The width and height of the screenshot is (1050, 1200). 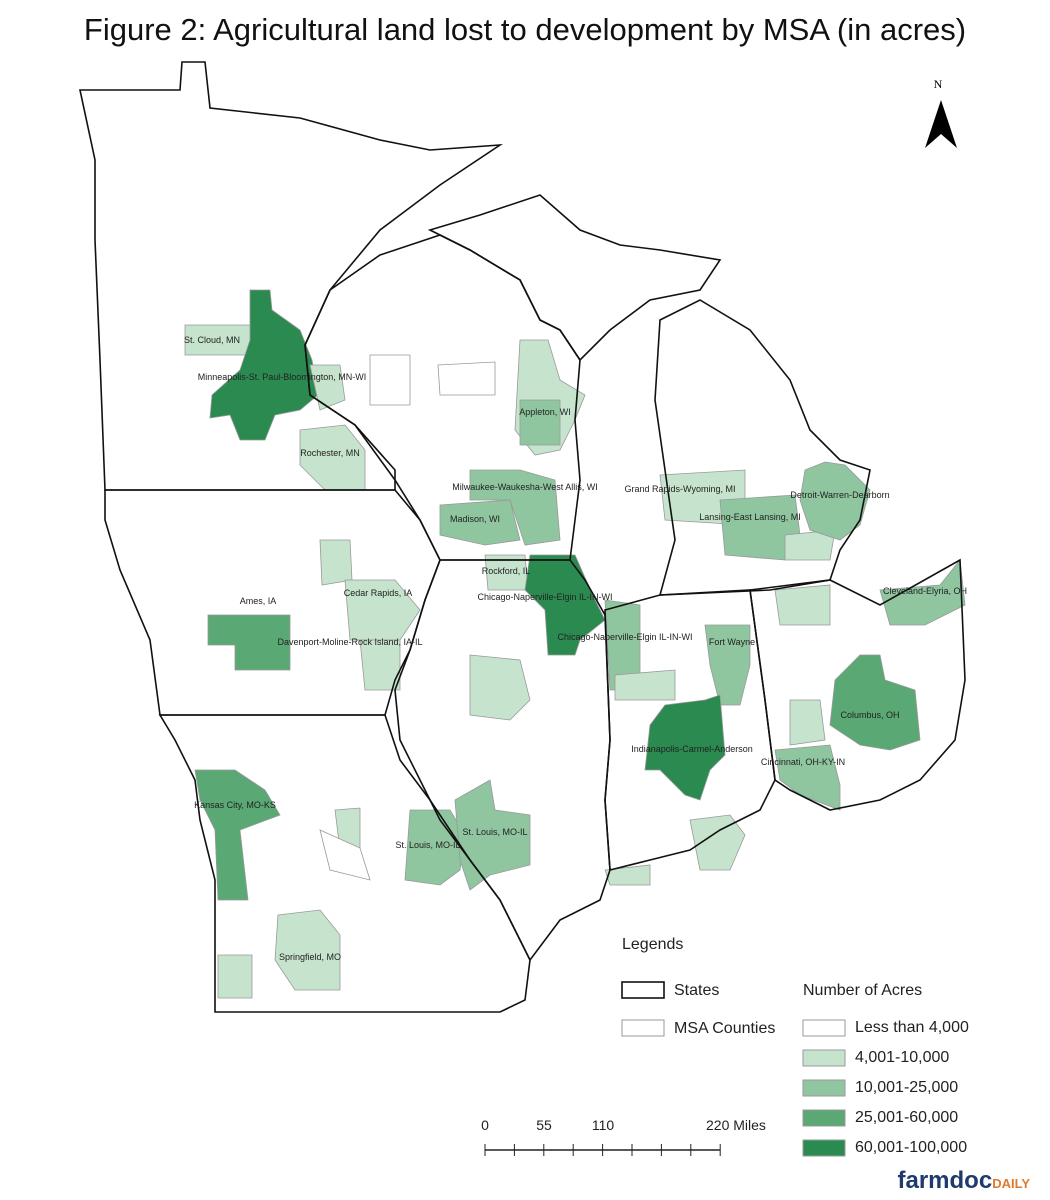 I want to click on north-arrow: N, so click(x=941, y=112).